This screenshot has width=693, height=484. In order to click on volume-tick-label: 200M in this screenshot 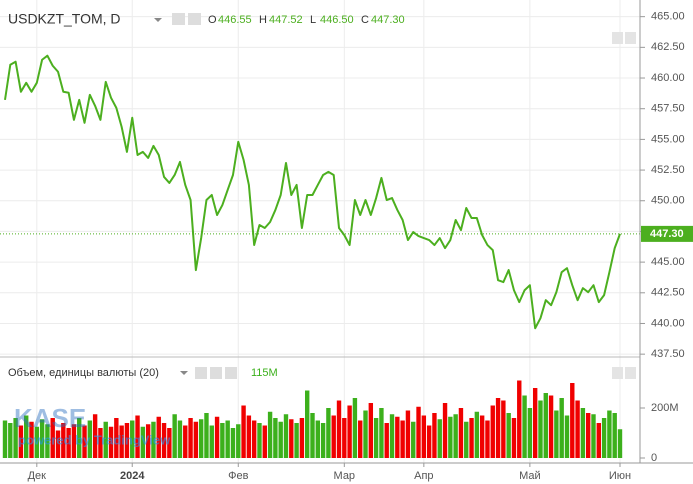, I will do `click(665, 408)`.